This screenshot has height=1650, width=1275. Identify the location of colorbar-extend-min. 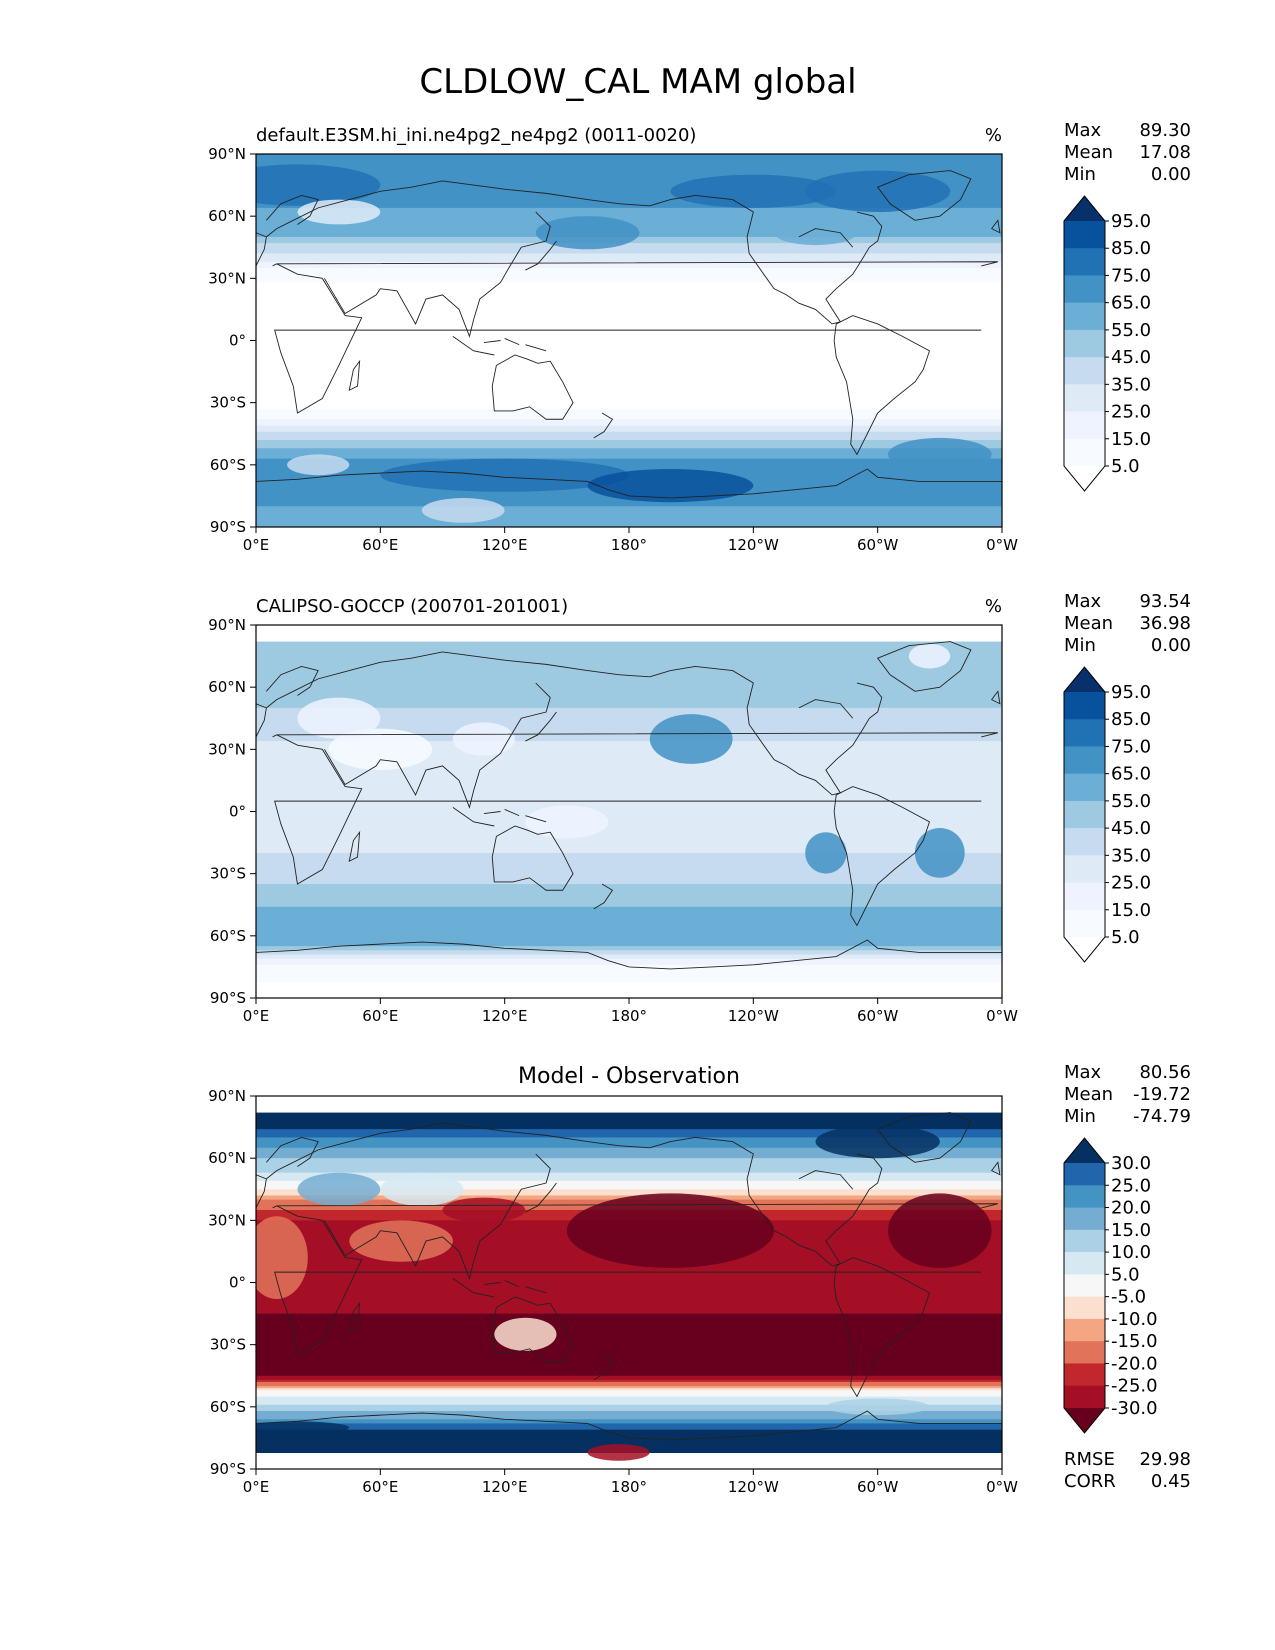
(1084, 1420).